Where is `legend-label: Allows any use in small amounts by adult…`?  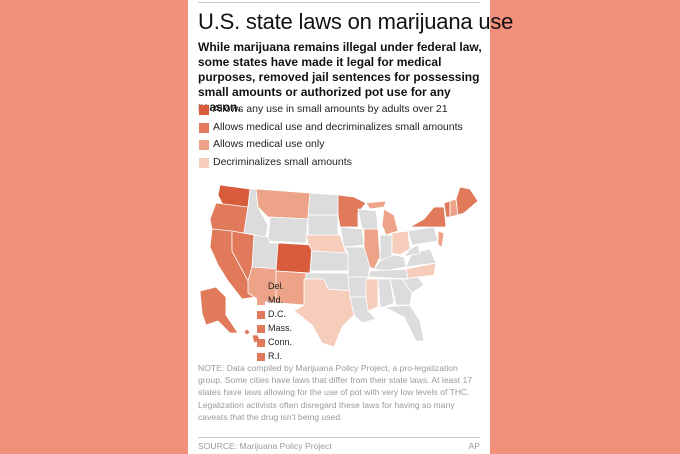 legend-label: Allows any use in small amounts by adult… is located at coordinates (330, 109).